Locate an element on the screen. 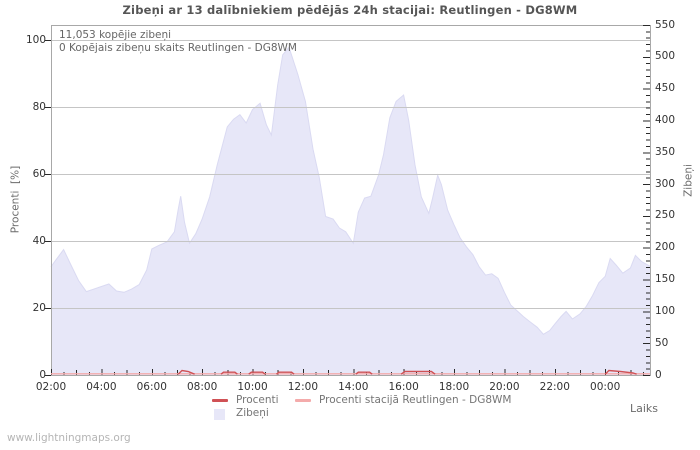 The height and width of the screenshot is (450, 700). x-tick-label: 12:00 is located at coordinates (303, 387).